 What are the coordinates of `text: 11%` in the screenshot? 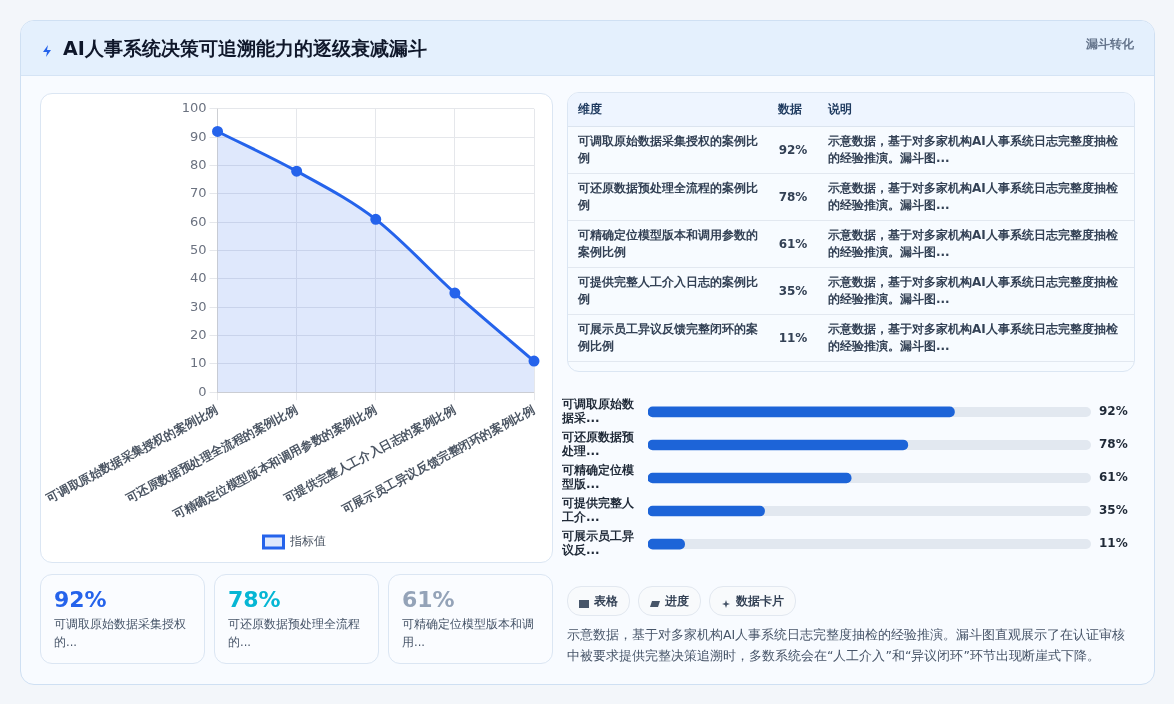 It's located at (793, 337).